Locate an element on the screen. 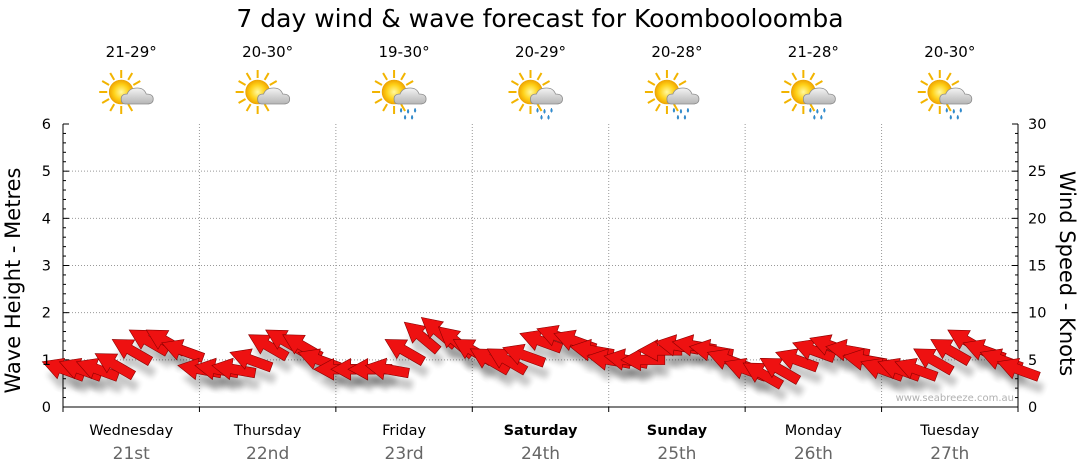  temperature-label: 19-30° is located at coordinates (404, 52).